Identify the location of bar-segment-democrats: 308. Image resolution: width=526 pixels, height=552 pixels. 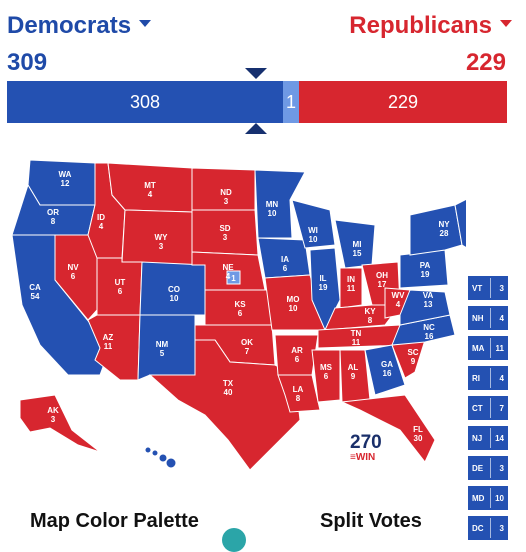
(145, 102).